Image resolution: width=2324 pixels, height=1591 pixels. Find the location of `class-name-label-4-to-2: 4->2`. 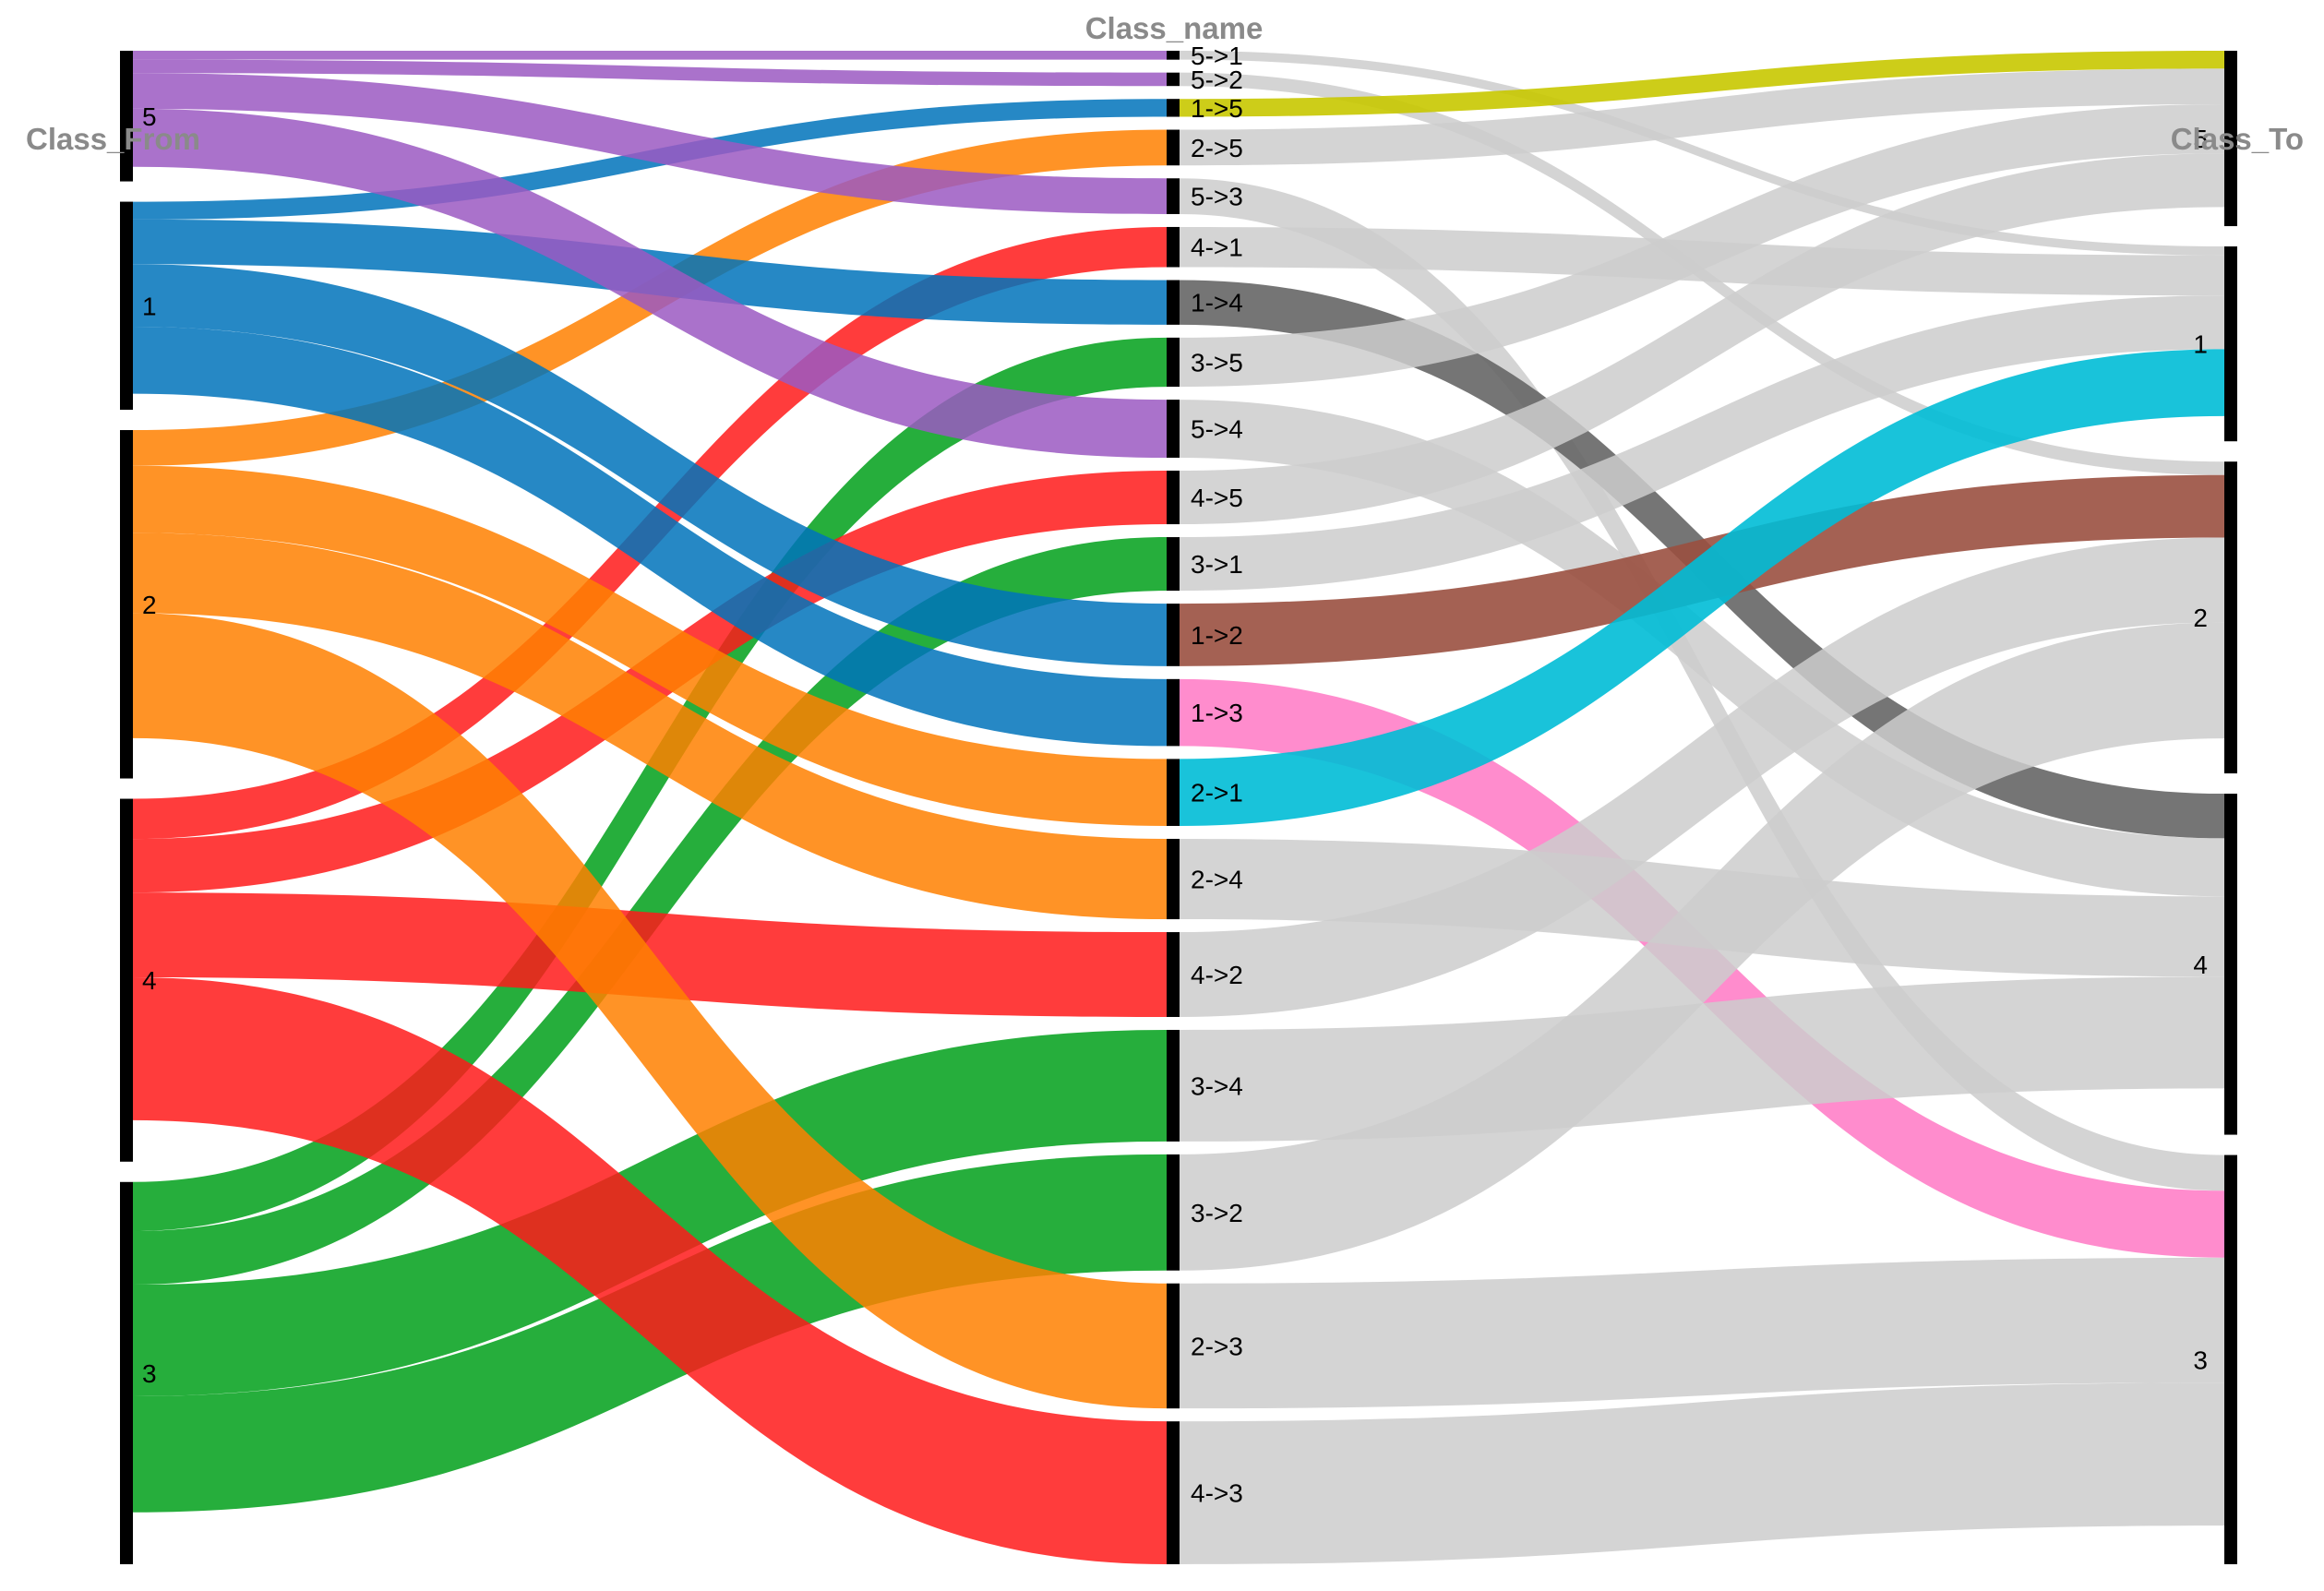

class-name-label-4-to-2: 4->2 is located at coordinates (1217, 975).